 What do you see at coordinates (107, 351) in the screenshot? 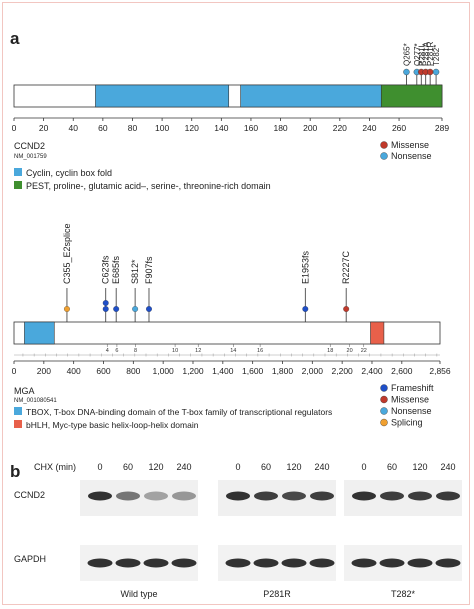
I see `mga-exon-label: 4` at bounding box center [107, 351].